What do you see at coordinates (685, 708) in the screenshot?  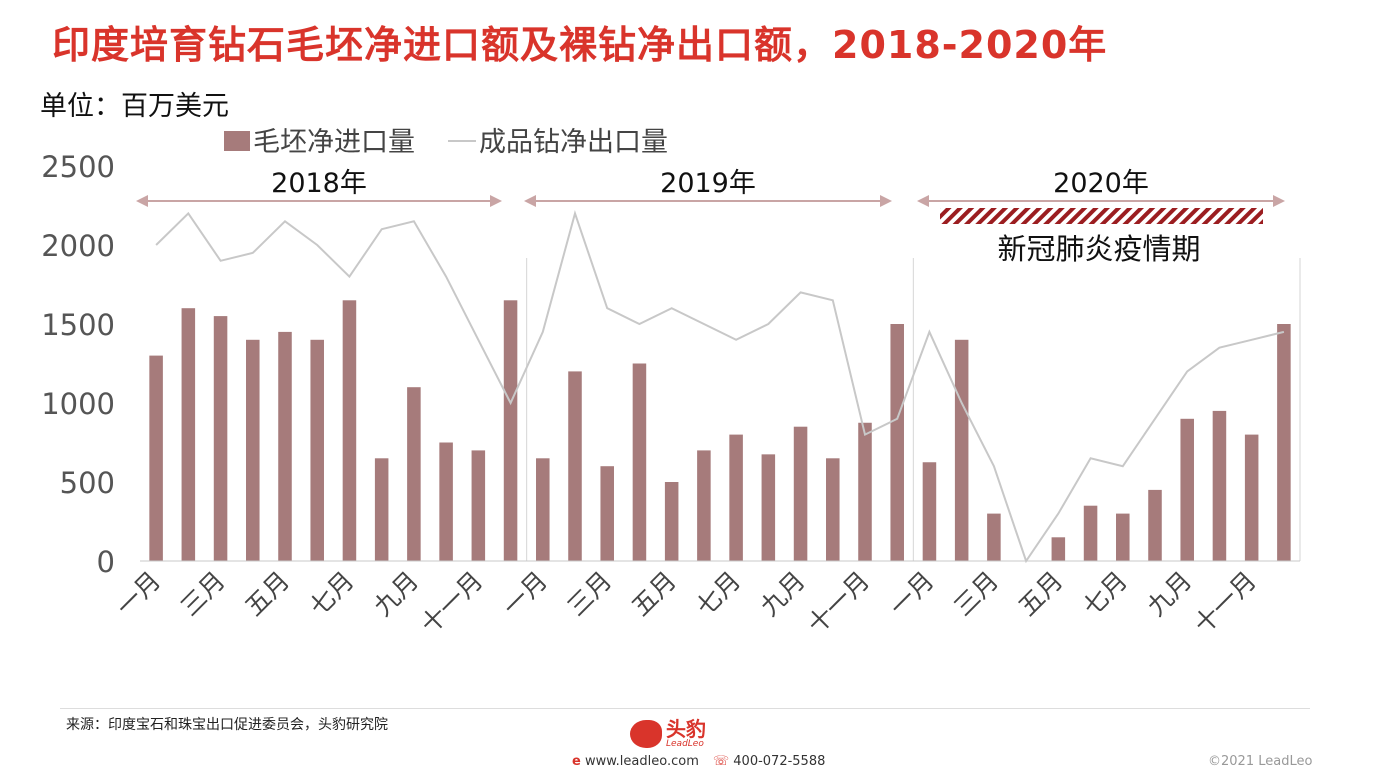 I see `footer-divider` at bounding box center [685, 708].